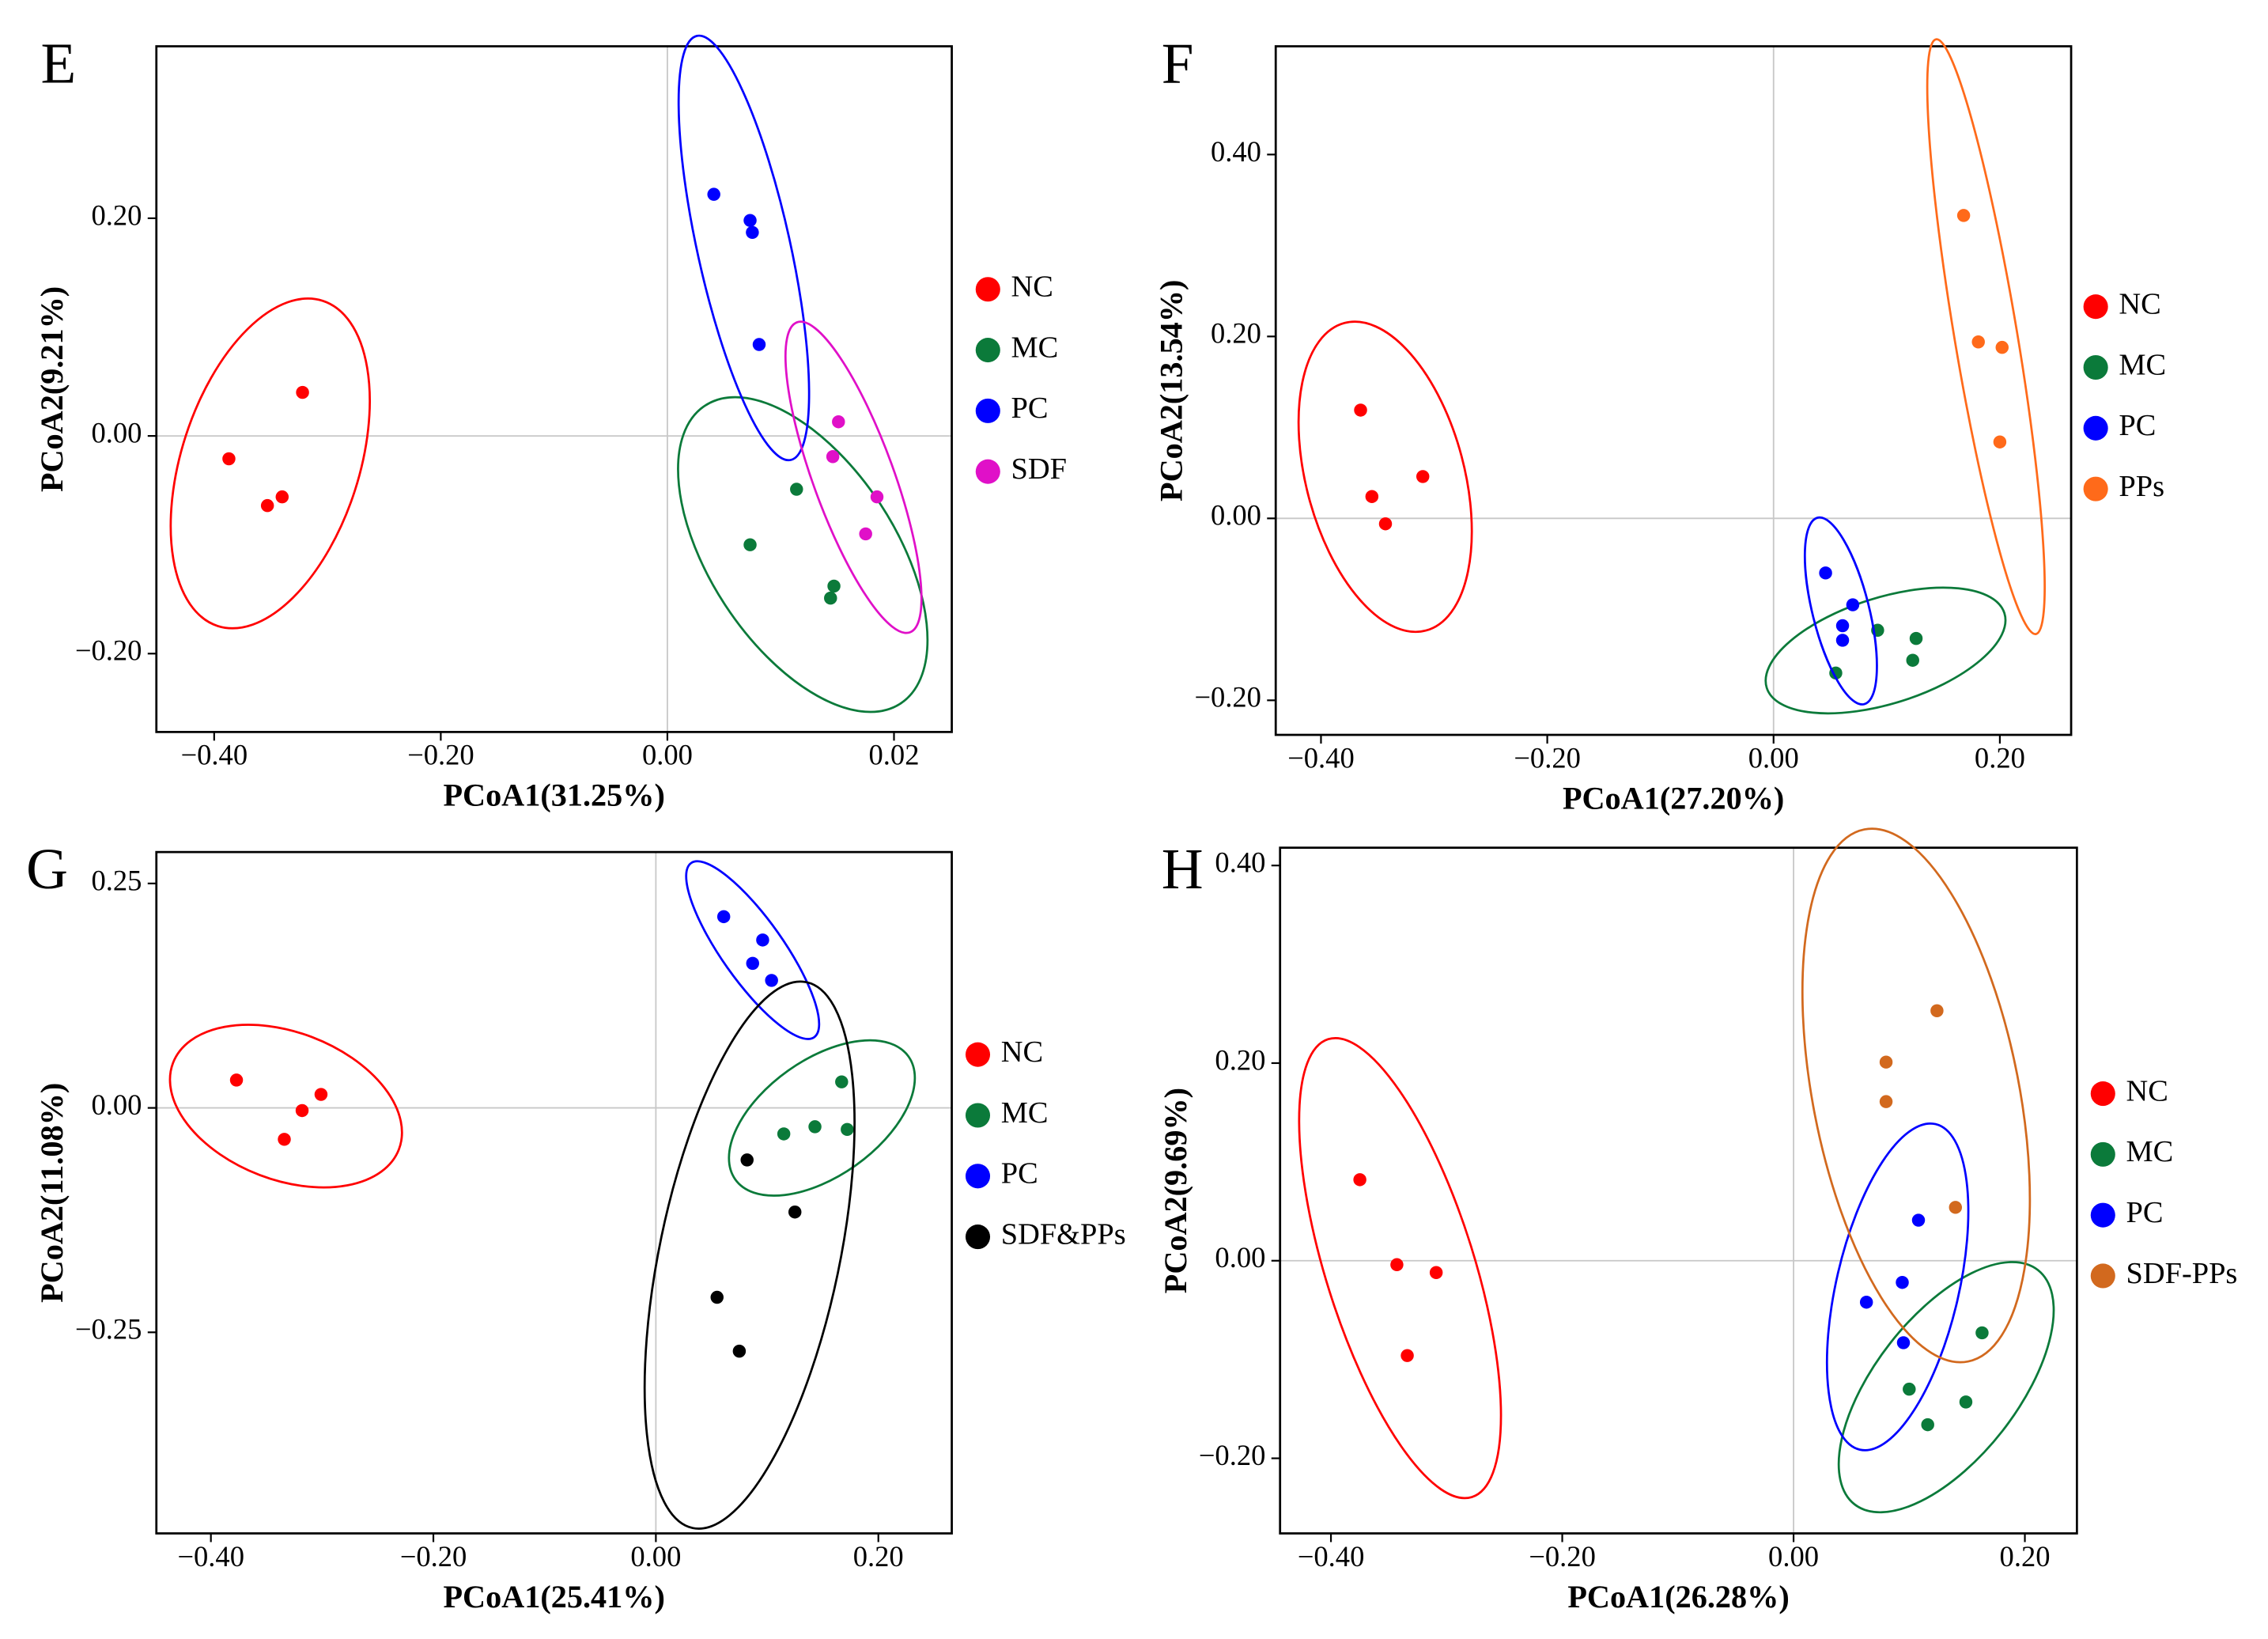 The image size is (2268, 1639). What do you see at coordinates (116, 432) in the screenshot?
I see `y-tick-label: 0.00` at bounding box center [116, 432].